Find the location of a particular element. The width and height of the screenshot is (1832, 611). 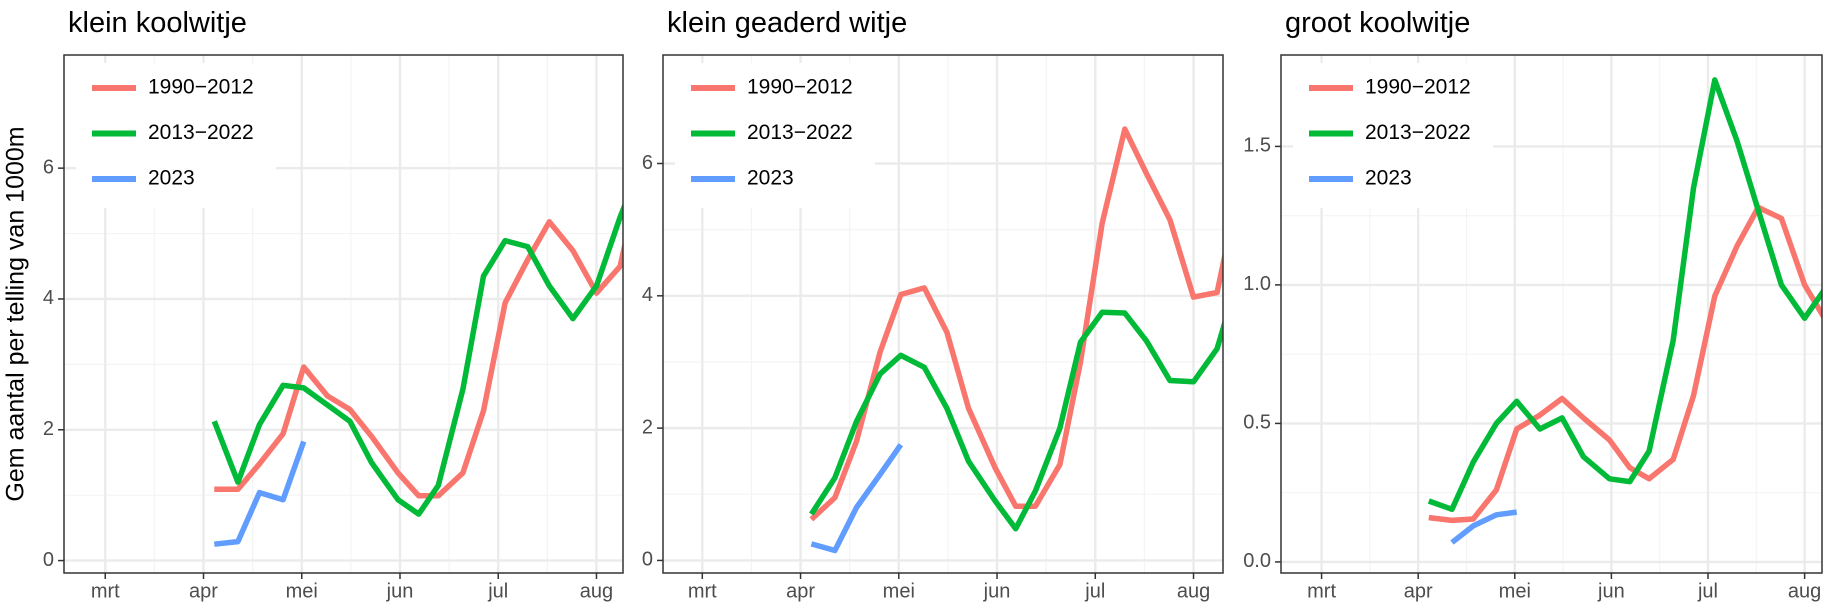

y-tick-label: 0.5 is located at coordinates (1257, 423).